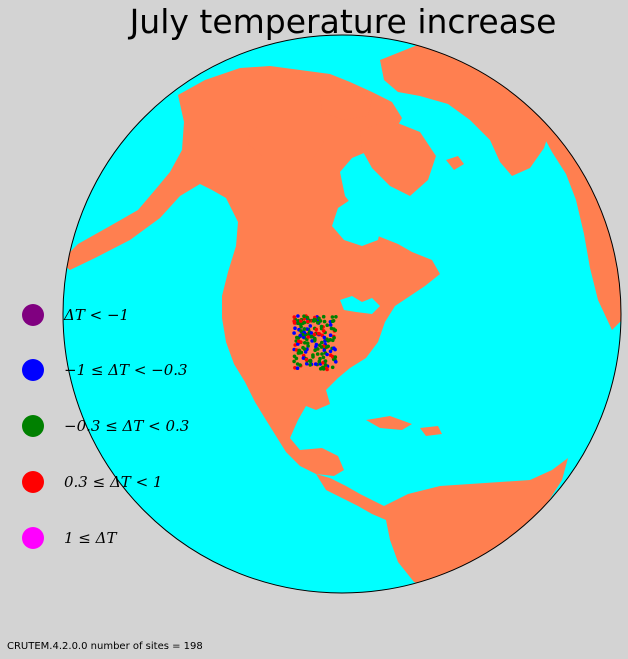  Describe the element at coordinates (105, 646) in the screenshot. I see `footer-caption: CRUTEM.4.2.0.0 number of sites = 198` at that location.